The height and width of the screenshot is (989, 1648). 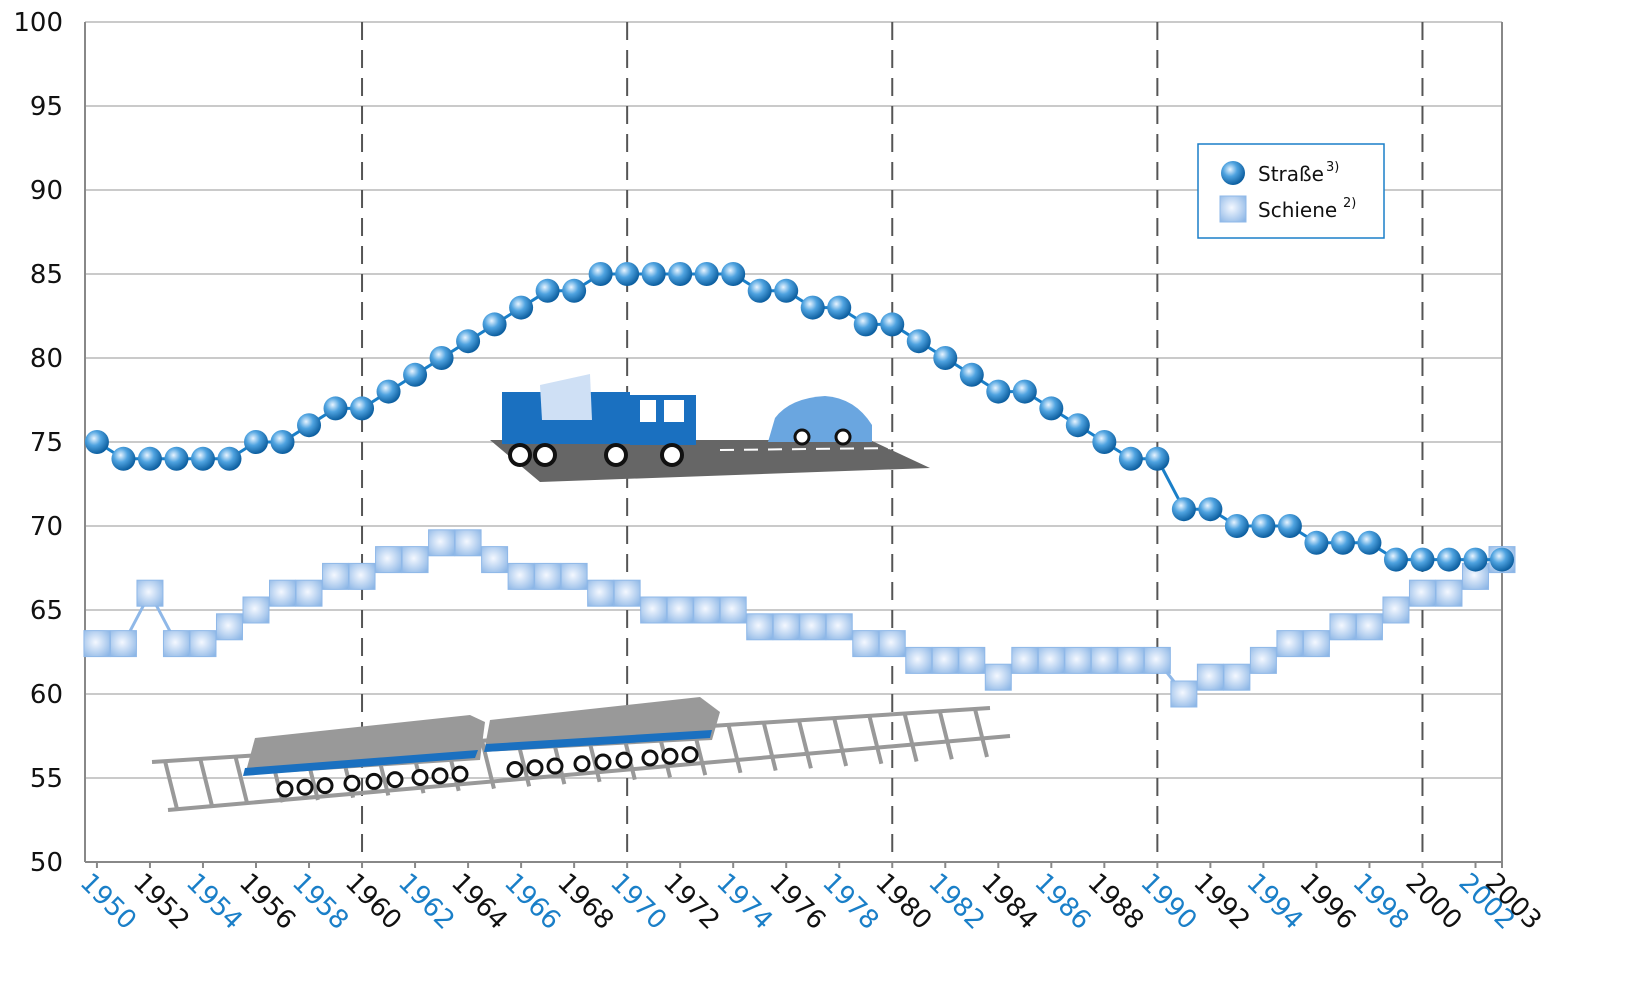 What do you see at coordinates (903, 902) in the screenshot?
I see `x-tick-label: 1980` at bounding box center [903, 902].